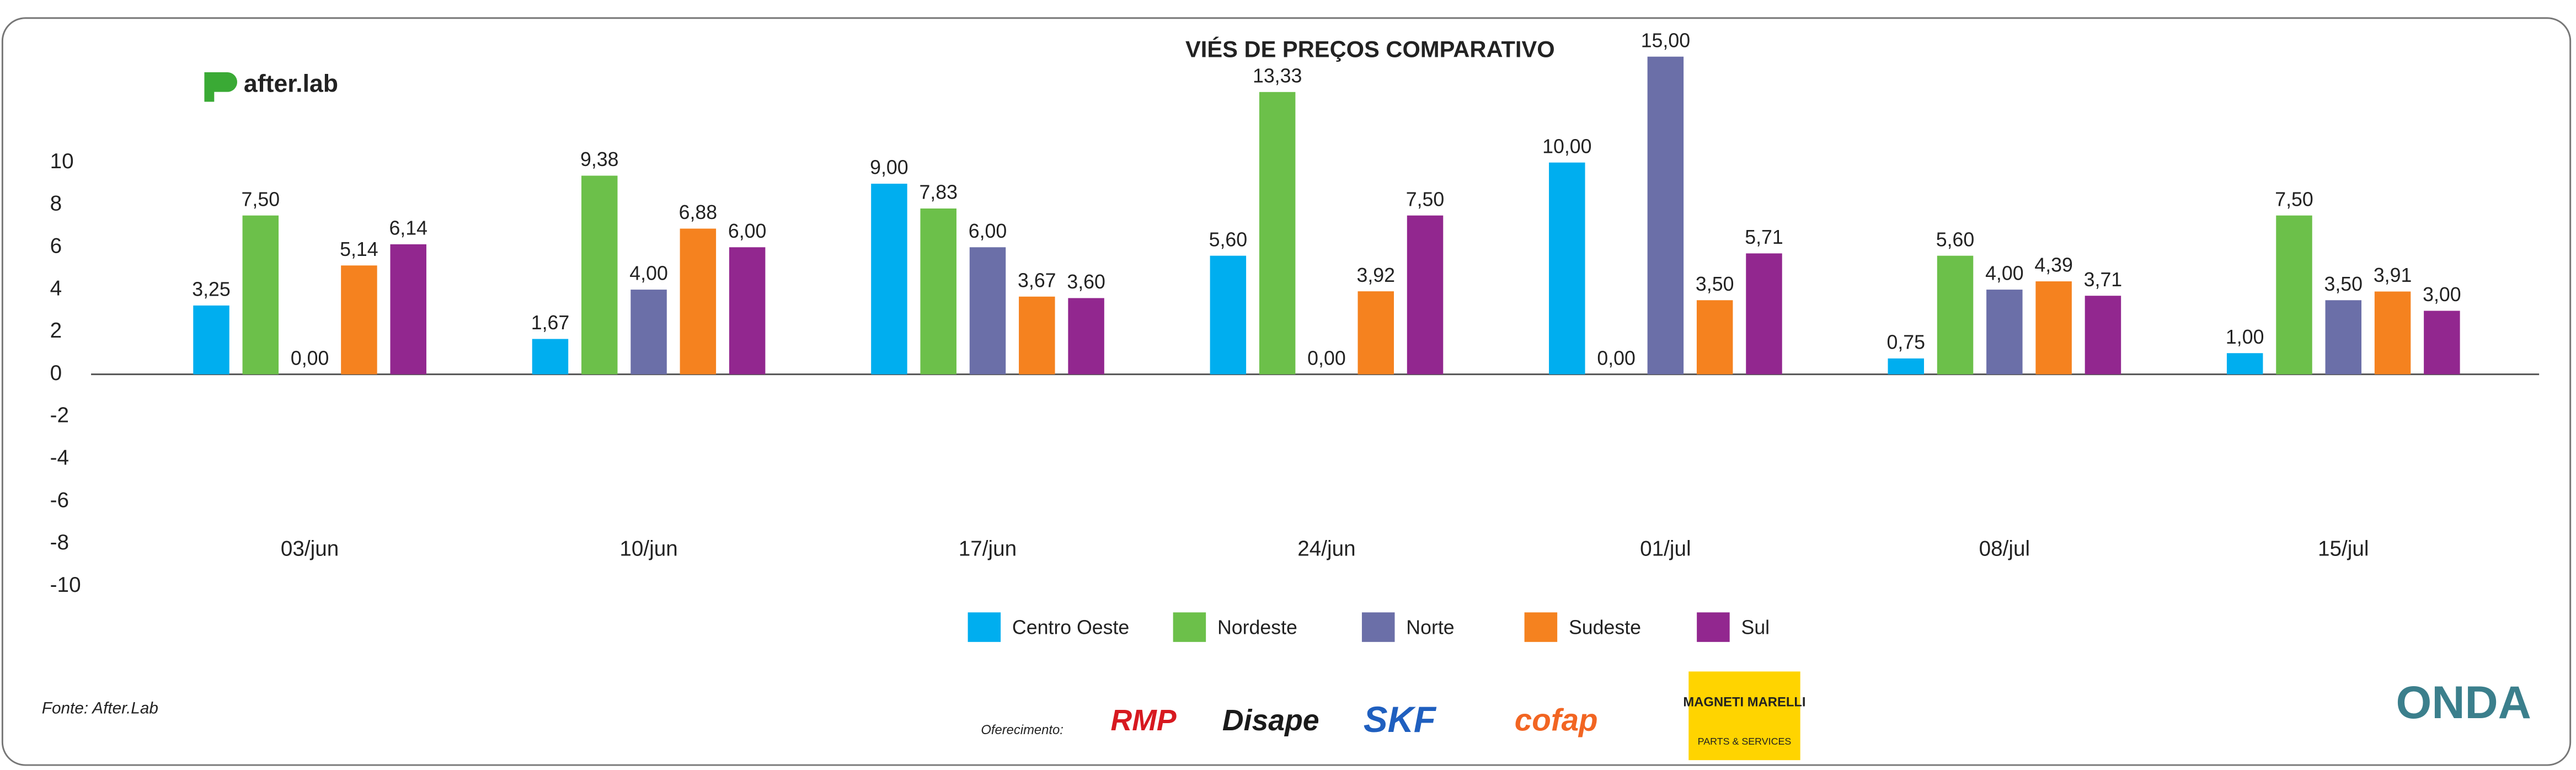 The image size is (2576, 770). Describe the element at coordinates (1400, 719) in the screenshot. I see `sponsor-logo: SKF` at that location.